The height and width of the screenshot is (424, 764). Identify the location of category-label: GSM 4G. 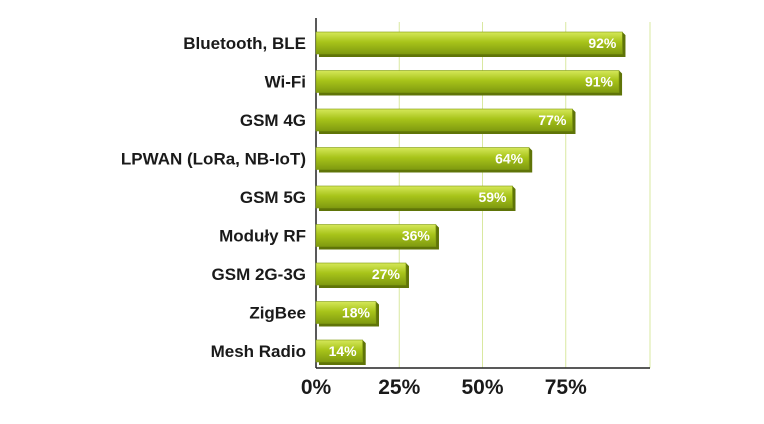
(273, 120).